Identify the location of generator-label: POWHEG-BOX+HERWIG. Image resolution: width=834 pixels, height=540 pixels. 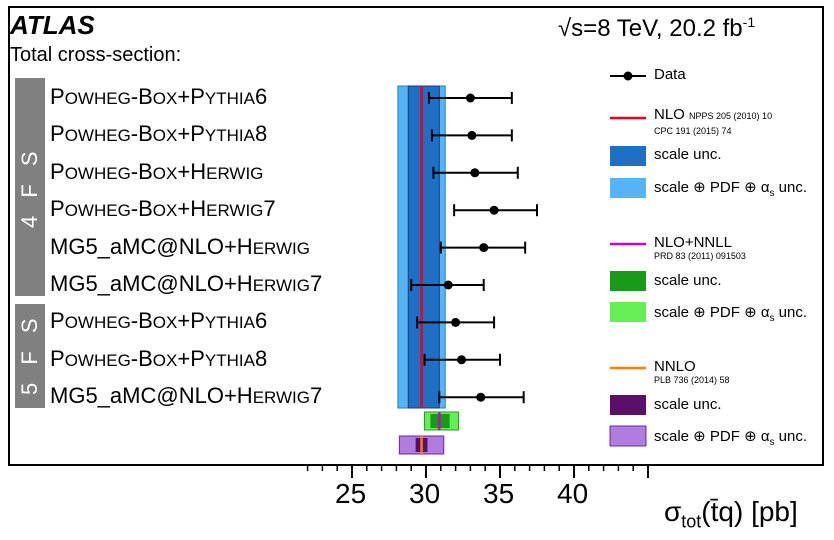
(156, 172).